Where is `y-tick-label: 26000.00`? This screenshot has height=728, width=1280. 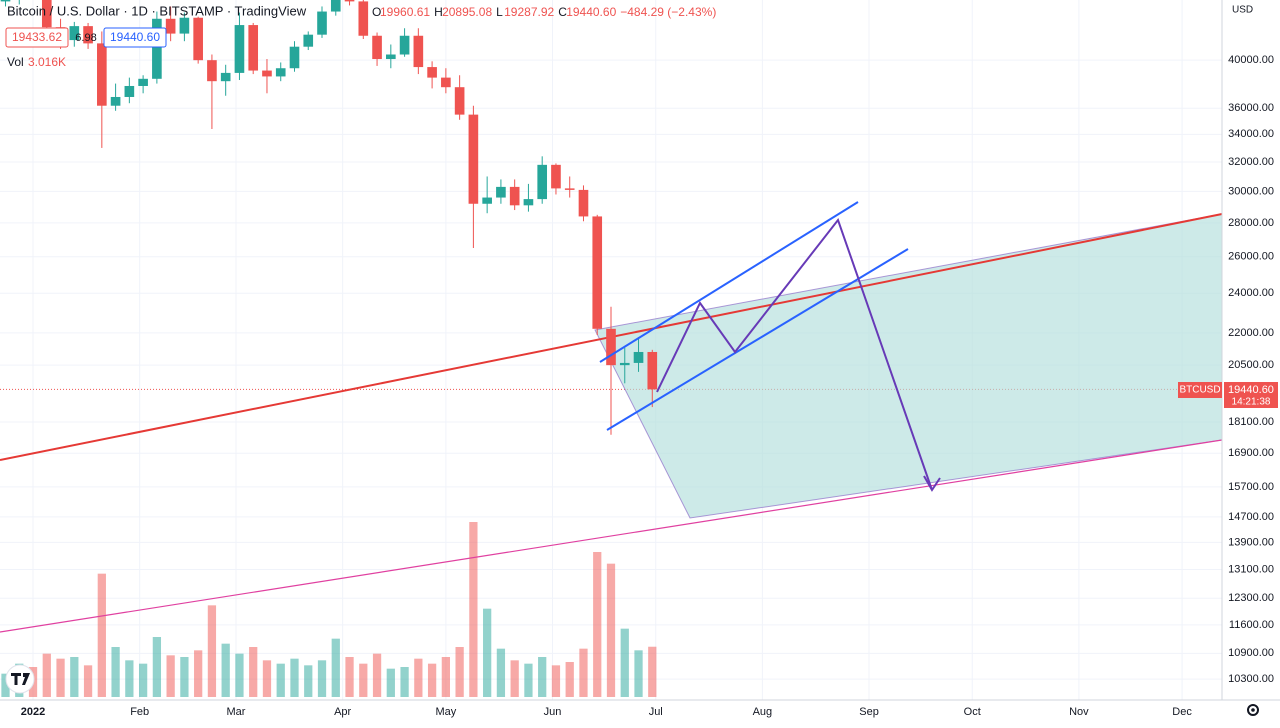
y-tick-label: 26000.00 is located at coordinates (1251, 257).